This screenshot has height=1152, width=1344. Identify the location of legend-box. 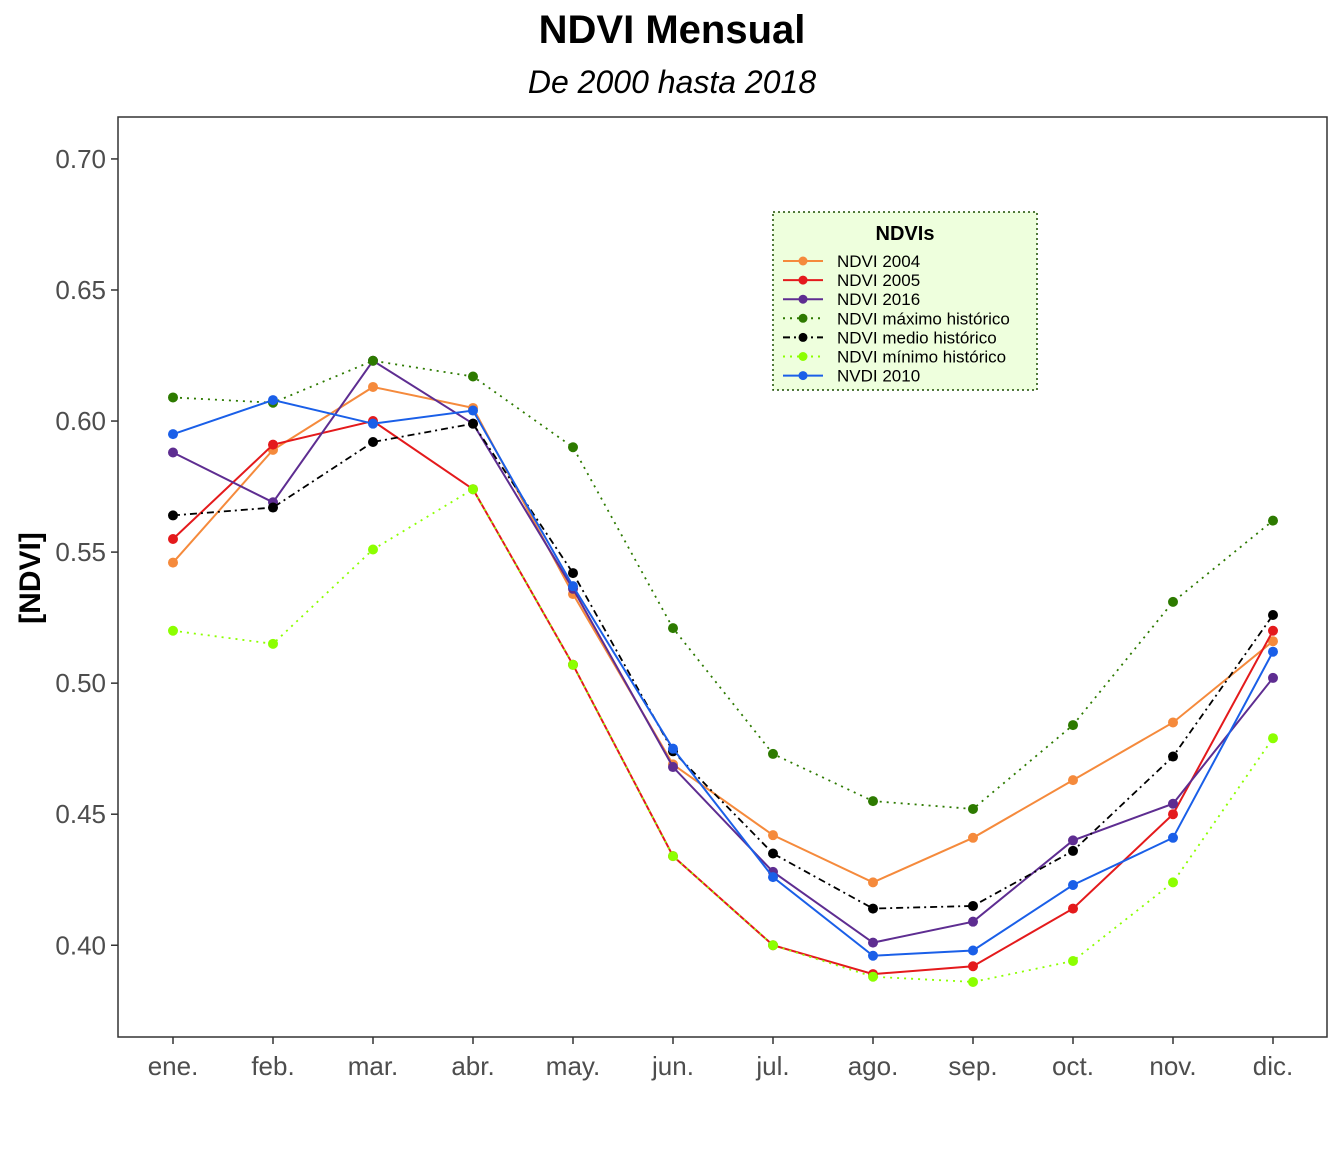
(905, 301).